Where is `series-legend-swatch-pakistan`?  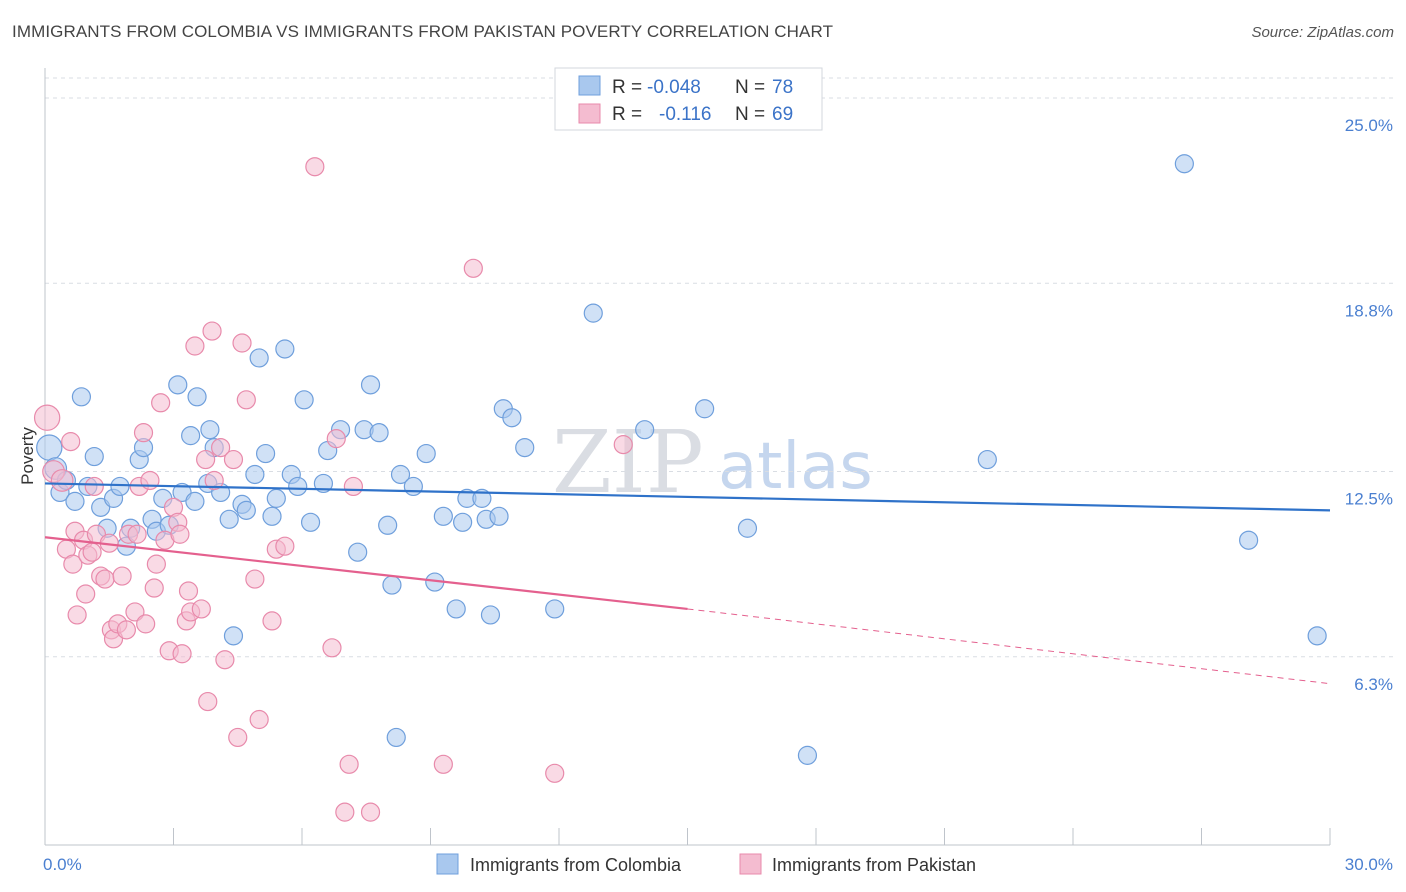
series-legend-swatch-pakistan is located at coordinates (750, 864).